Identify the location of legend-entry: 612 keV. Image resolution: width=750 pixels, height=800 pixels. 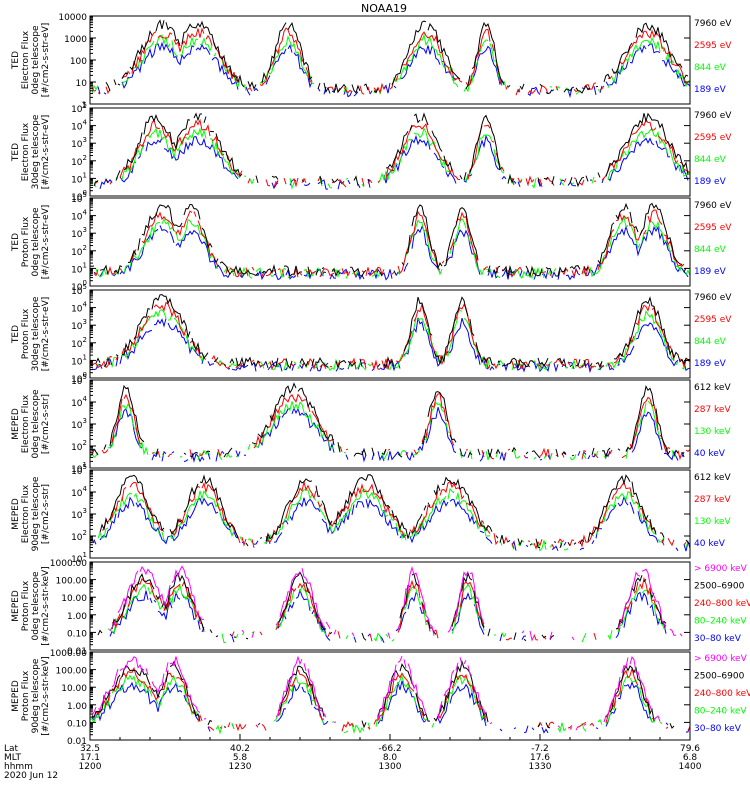
(712, 478).